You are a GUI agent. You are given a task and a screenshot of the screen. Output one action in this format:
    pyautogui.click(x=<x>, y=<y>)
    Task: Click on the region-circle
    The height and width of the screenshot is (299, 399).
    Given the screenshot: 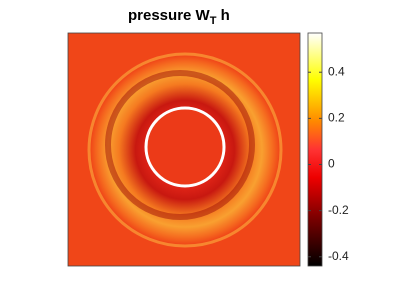 What is the action you would take?
    pyautogui.click(x=185, y=147)
    